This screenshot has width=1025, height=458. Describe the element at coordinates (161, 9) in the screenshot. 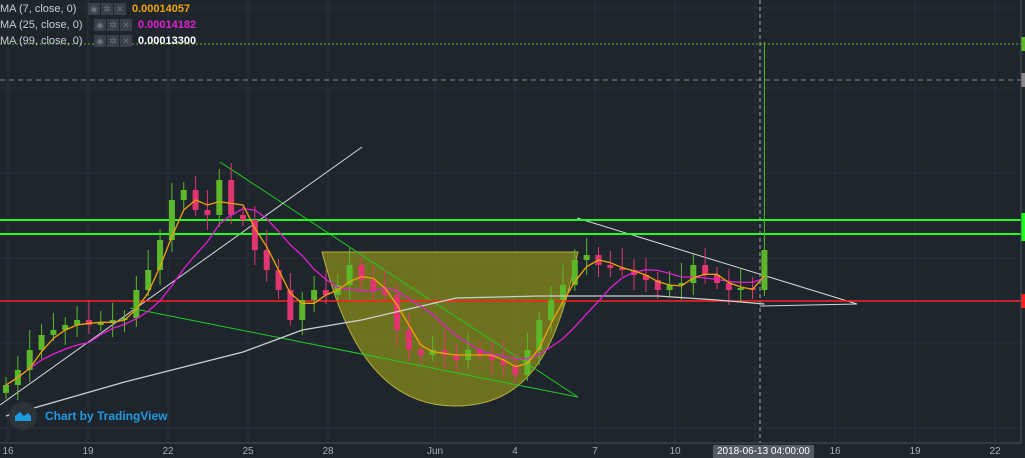

I see `legend-value: 0.00014057` at that location.